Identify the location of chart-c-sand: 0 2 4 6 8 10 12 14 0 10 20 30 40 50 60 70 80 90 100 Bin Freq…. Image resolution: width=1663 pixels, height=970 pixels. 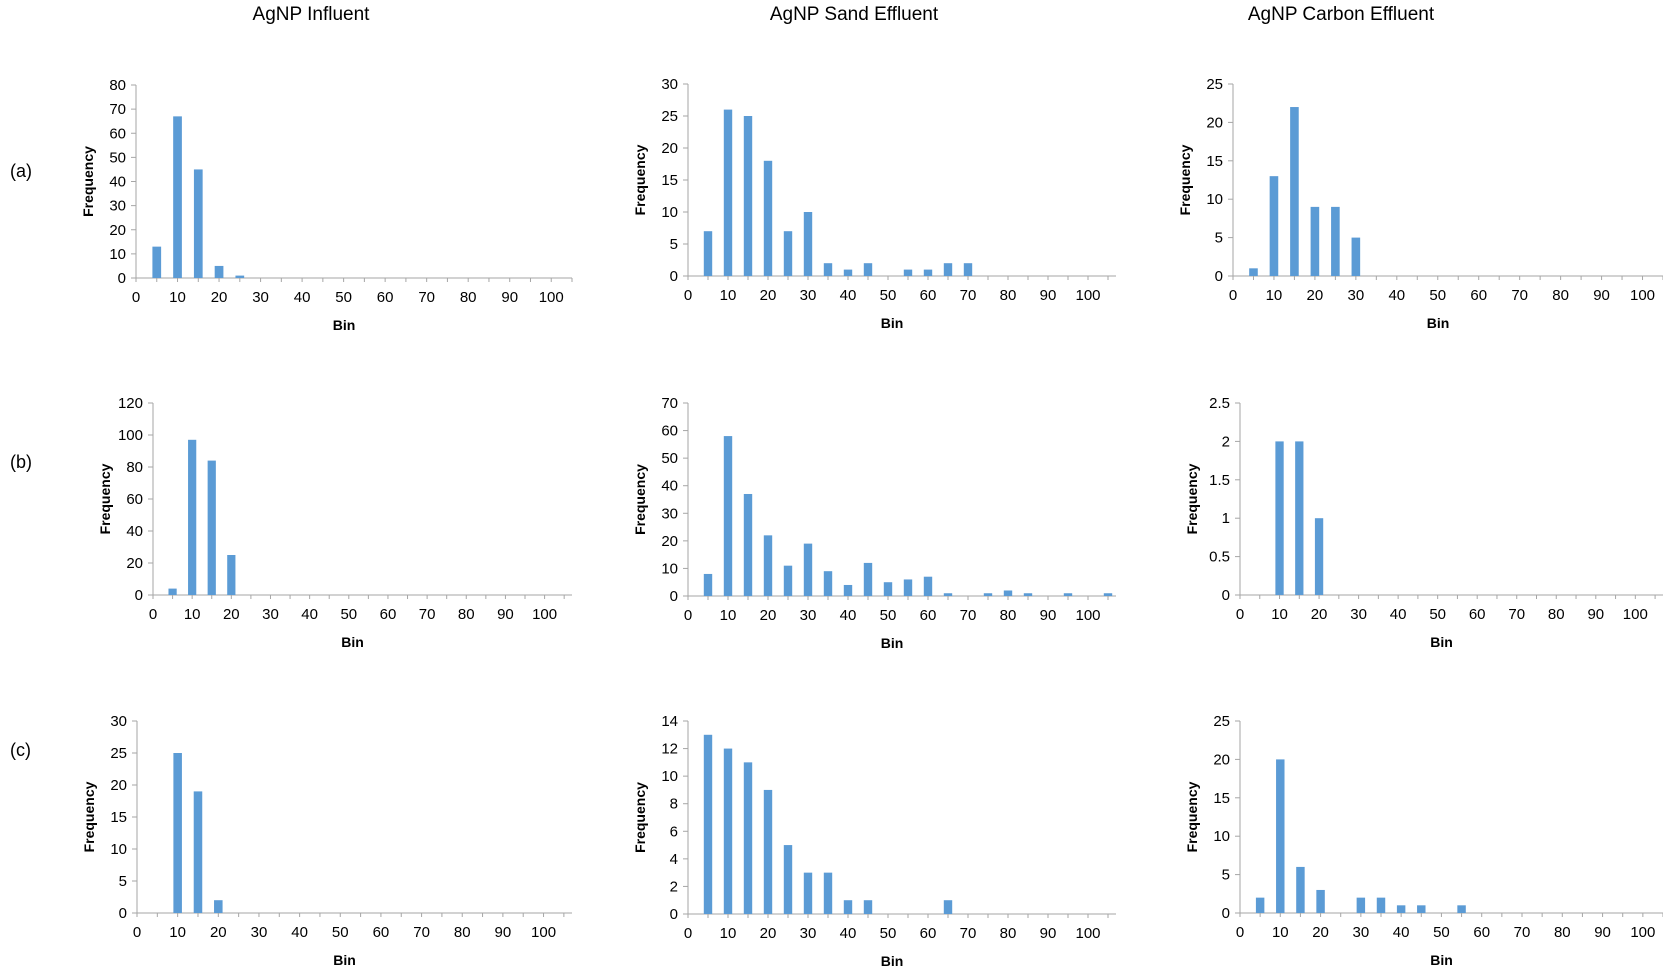
(874, 841).